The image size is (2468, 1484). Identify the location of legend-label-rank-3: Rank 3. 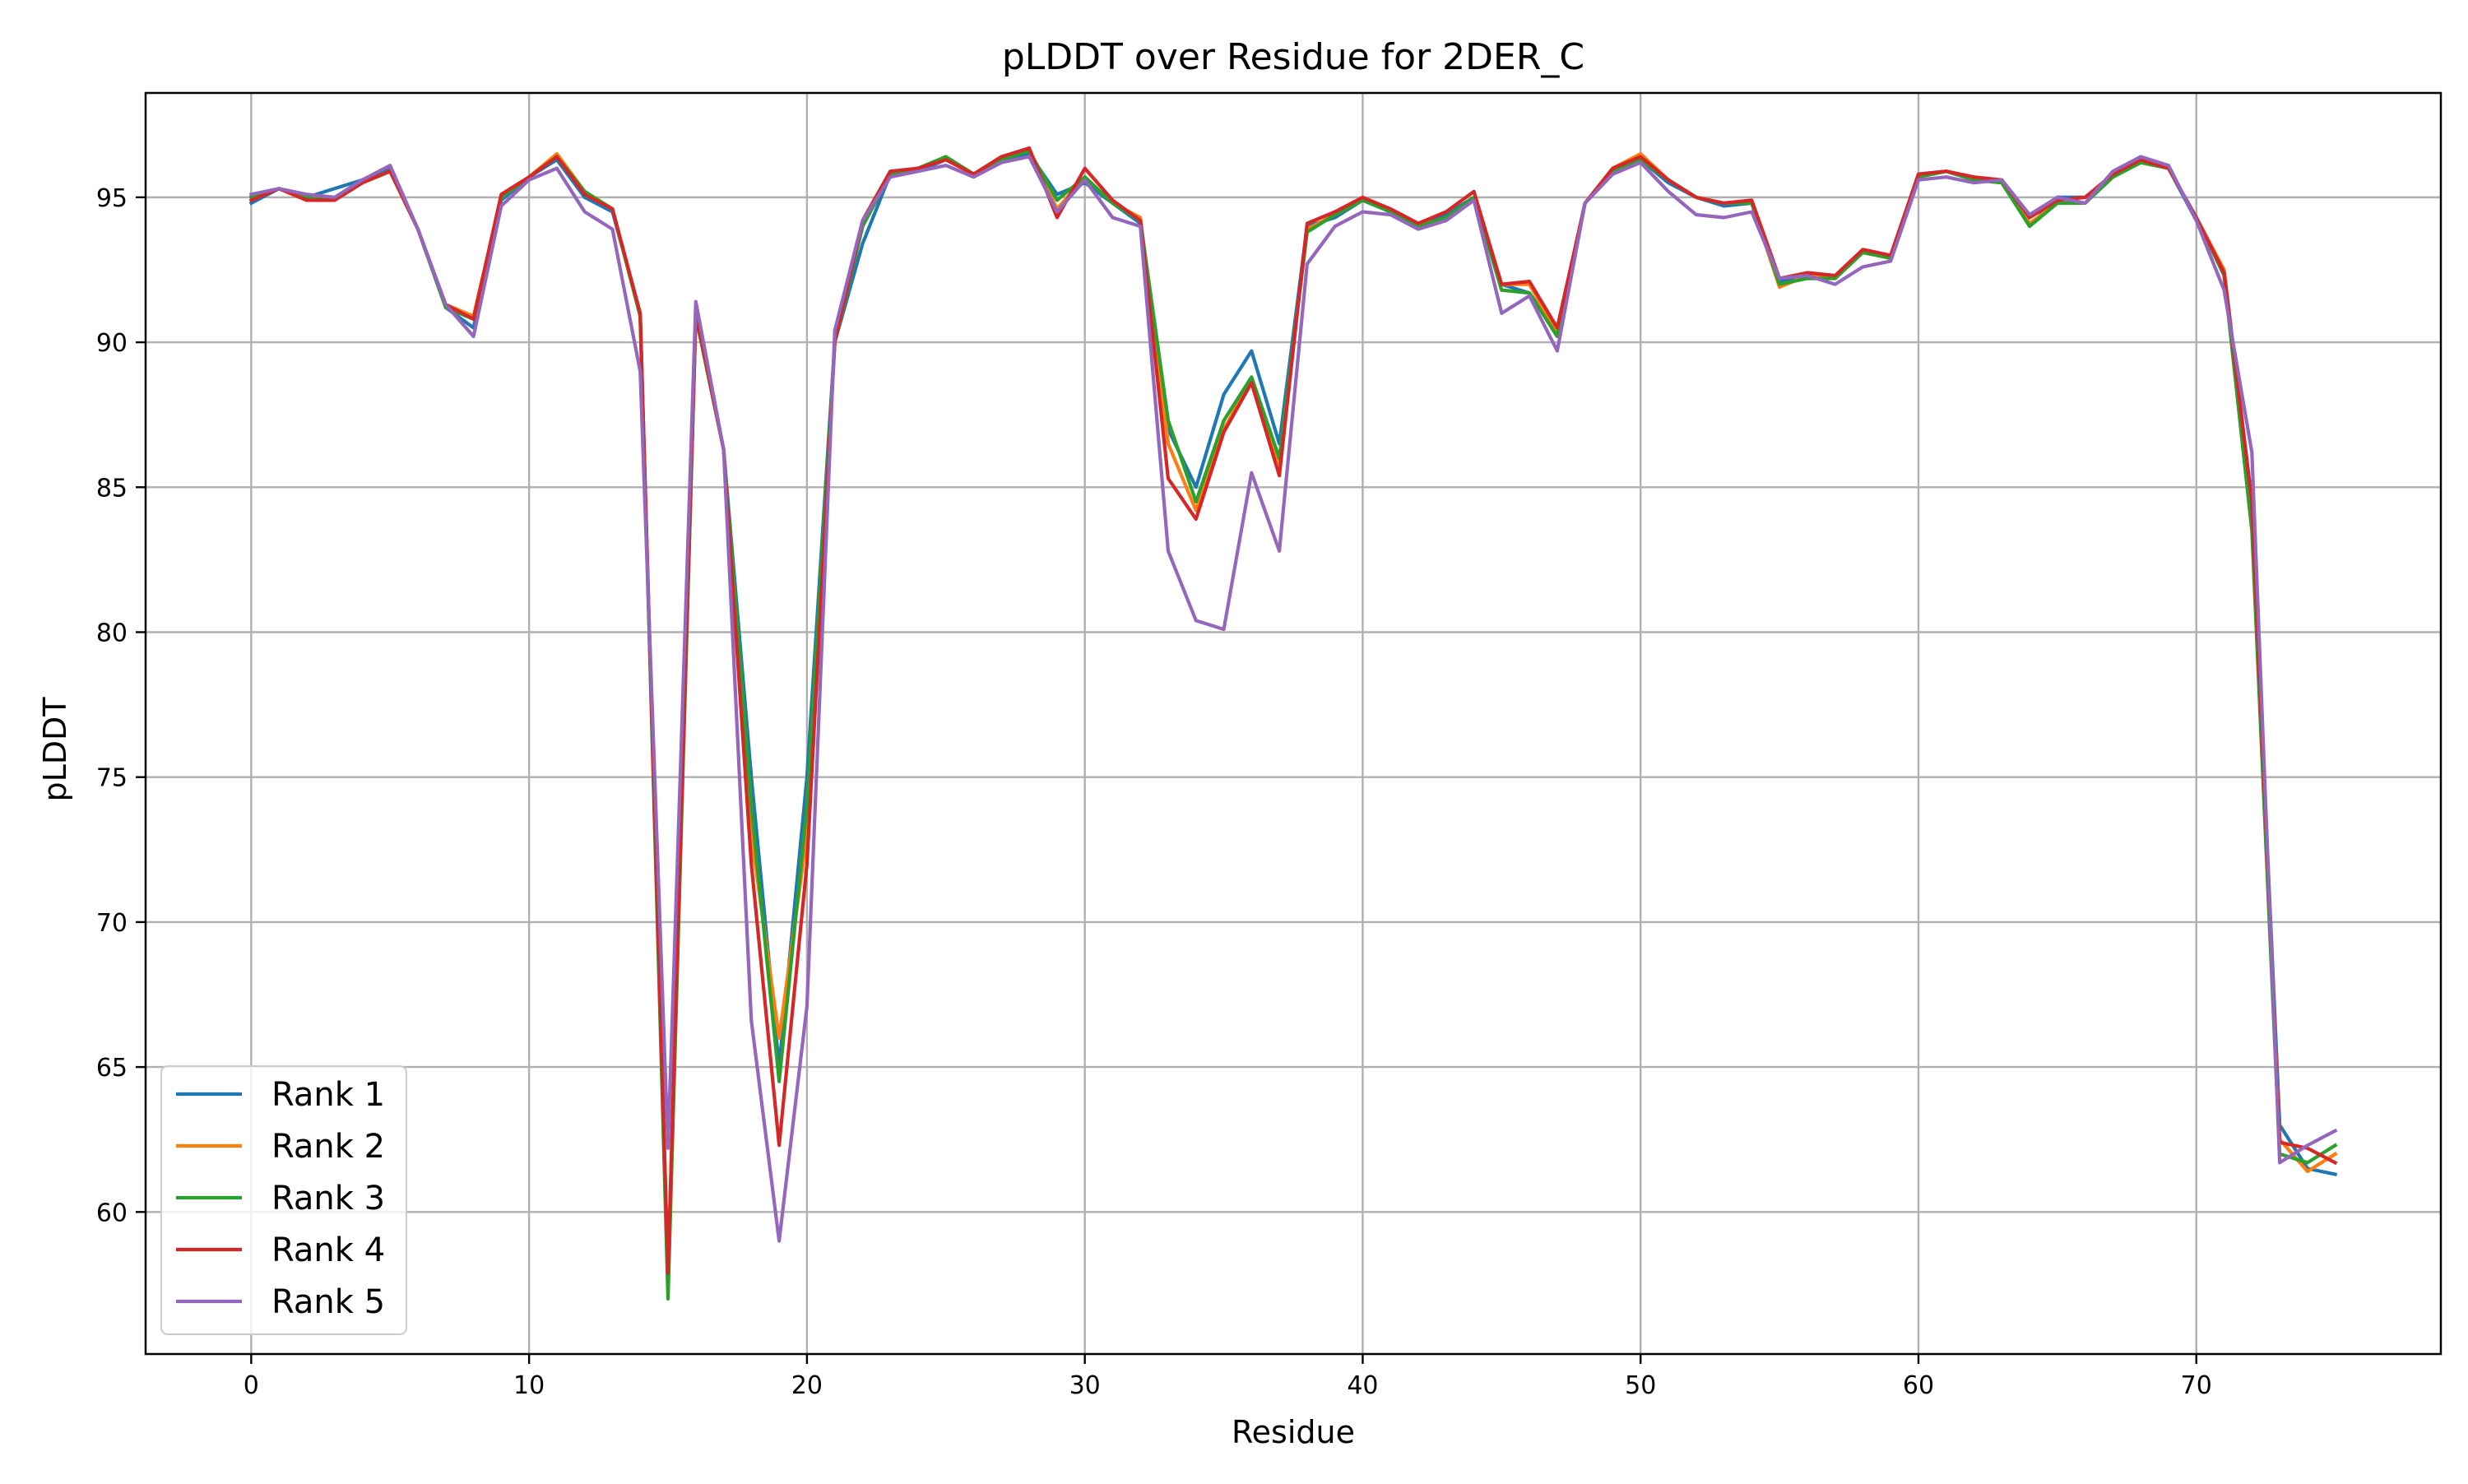
(328, 1198).